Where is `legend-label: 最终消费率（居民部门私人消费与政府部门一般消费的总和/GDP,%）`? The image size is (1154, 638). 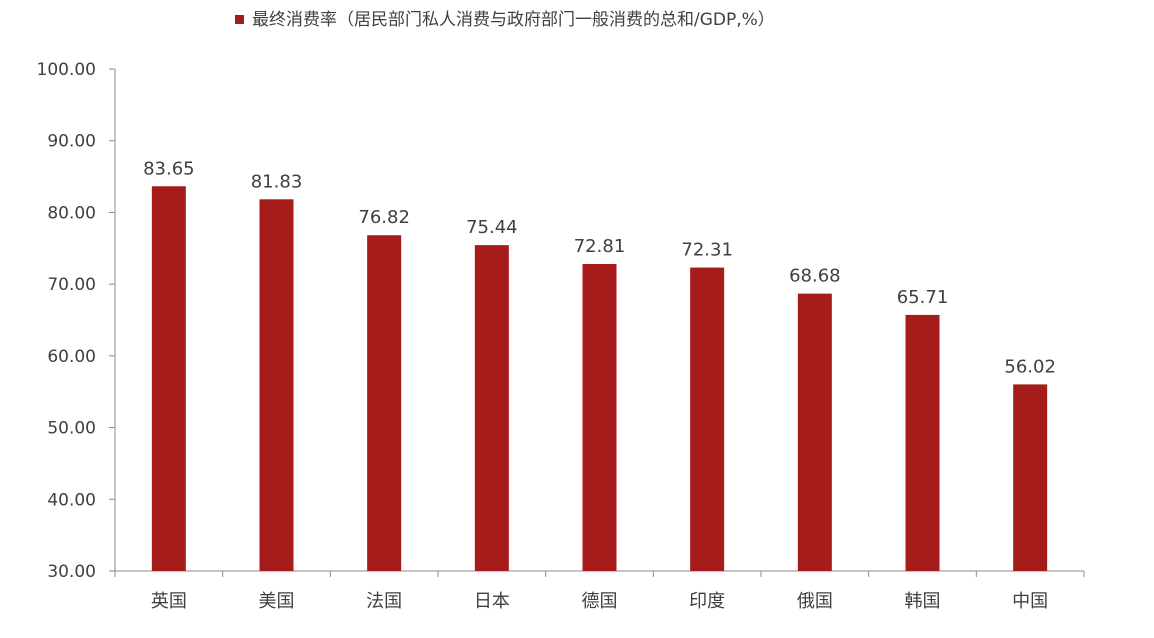 legend-label: 最终消费率（居民部门私人消费与政府部门一般消费的总和/GDP,%） is located at coordinates (513, 20).